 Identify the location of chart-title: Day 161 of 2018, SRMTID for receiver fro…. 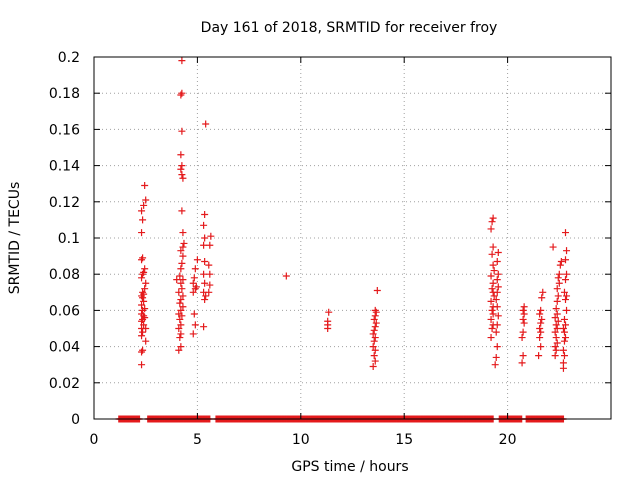
(349, 28).